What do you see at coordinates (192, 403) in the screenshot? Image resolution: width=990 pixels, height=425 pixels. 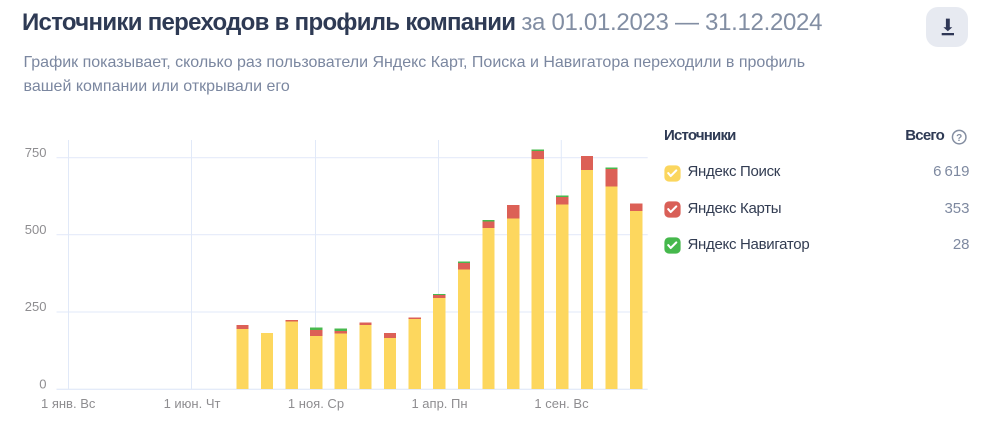 I see `svg-text: 1 июн. Чт` at bounding box center [192, 403].